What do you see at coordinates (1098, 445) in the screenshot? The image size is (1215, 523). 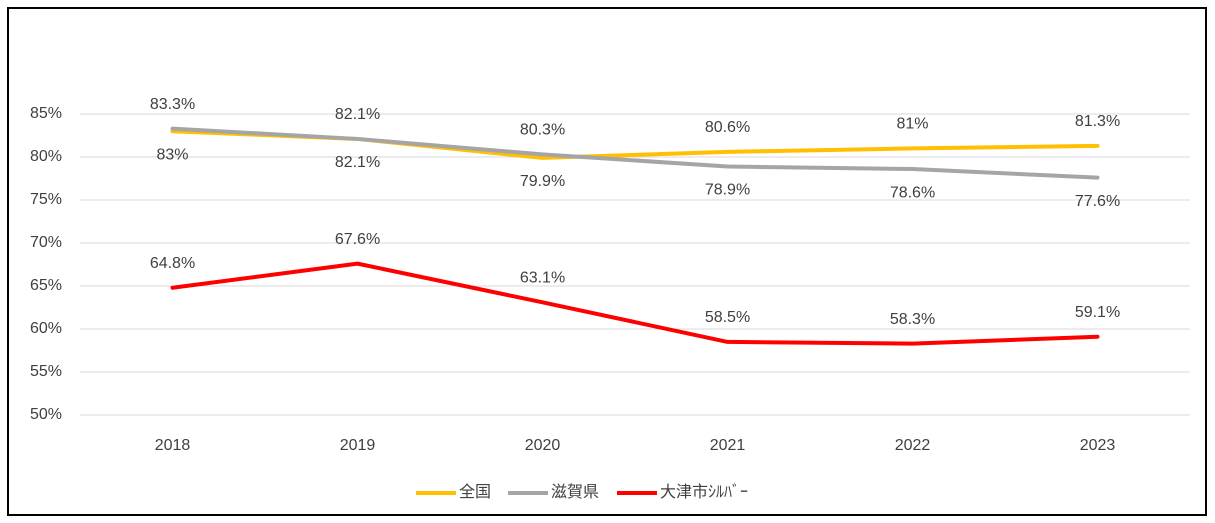 I see `x-tick-label: 2023` at bounding box center [1098, 445].